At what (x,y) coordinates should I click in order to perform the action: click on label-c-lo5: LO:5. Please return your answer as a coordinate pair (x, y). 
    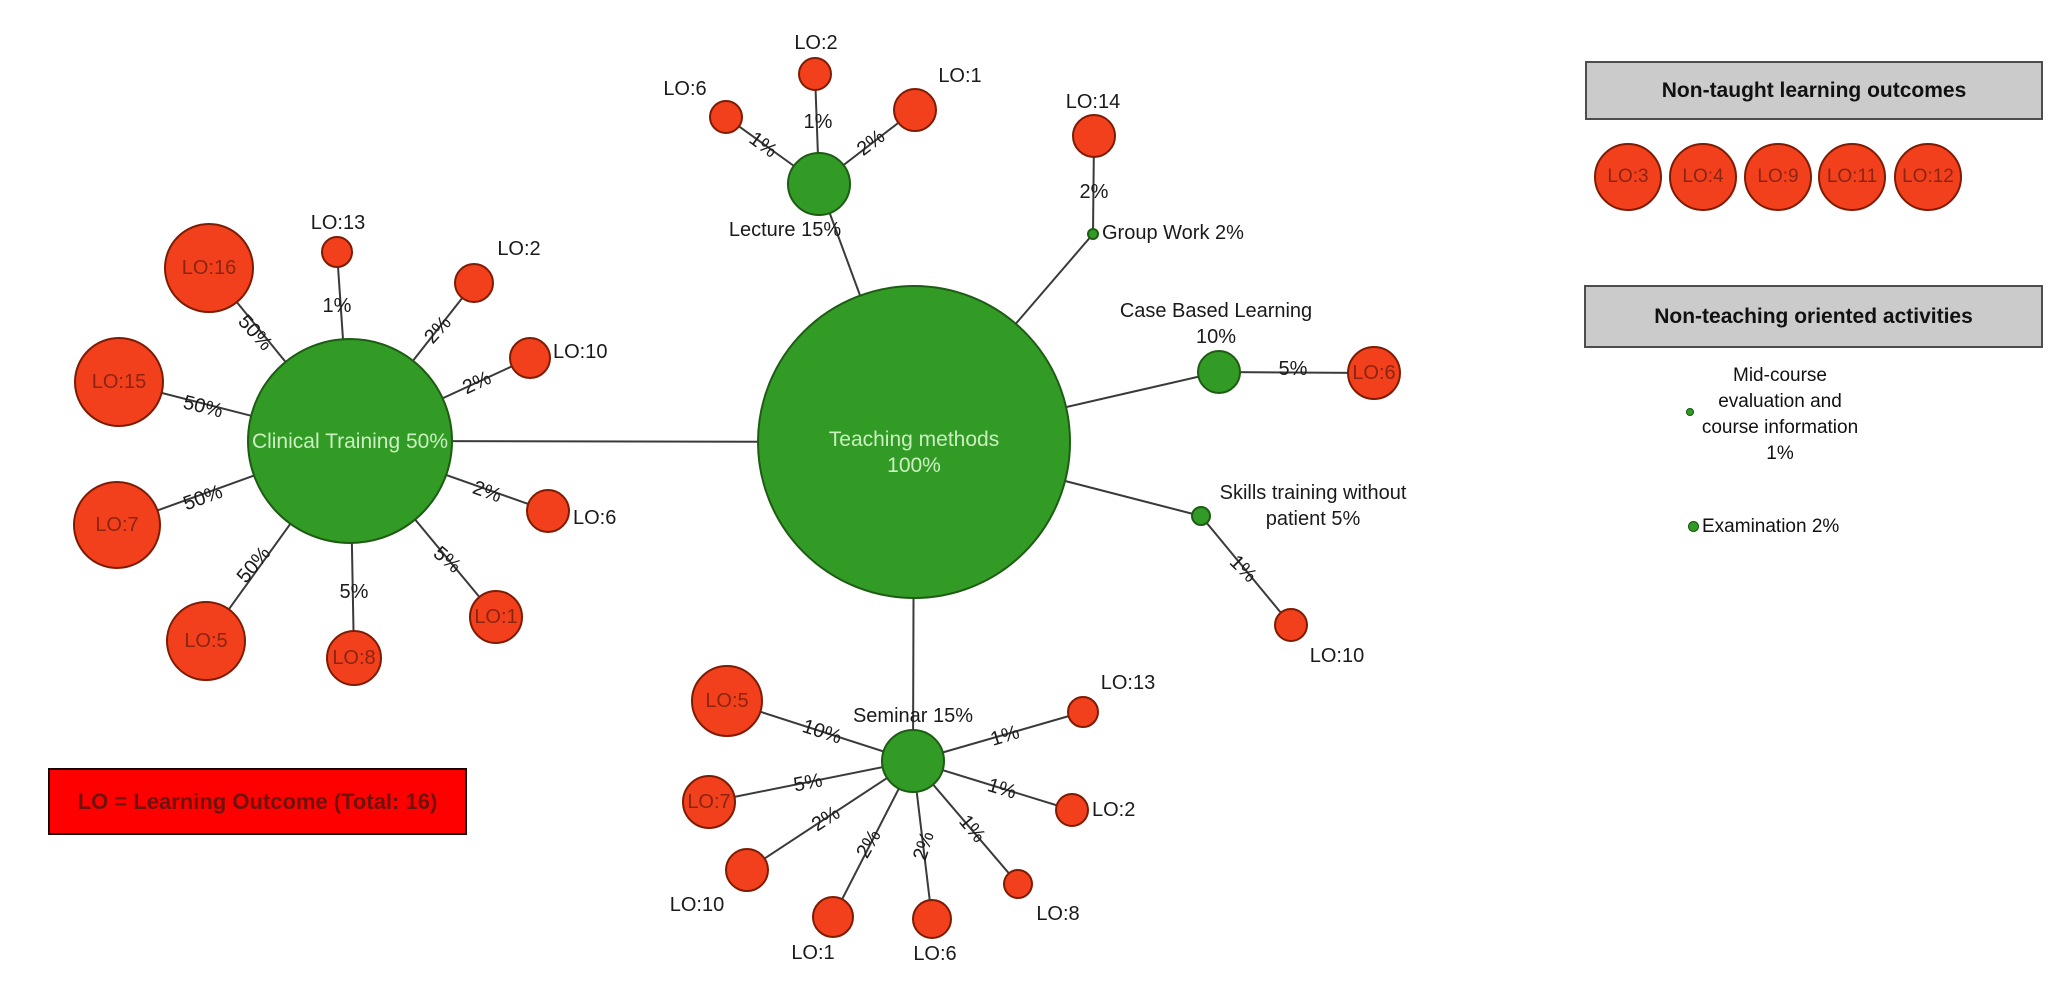
    Looking at the image, I should click on (205, 641).